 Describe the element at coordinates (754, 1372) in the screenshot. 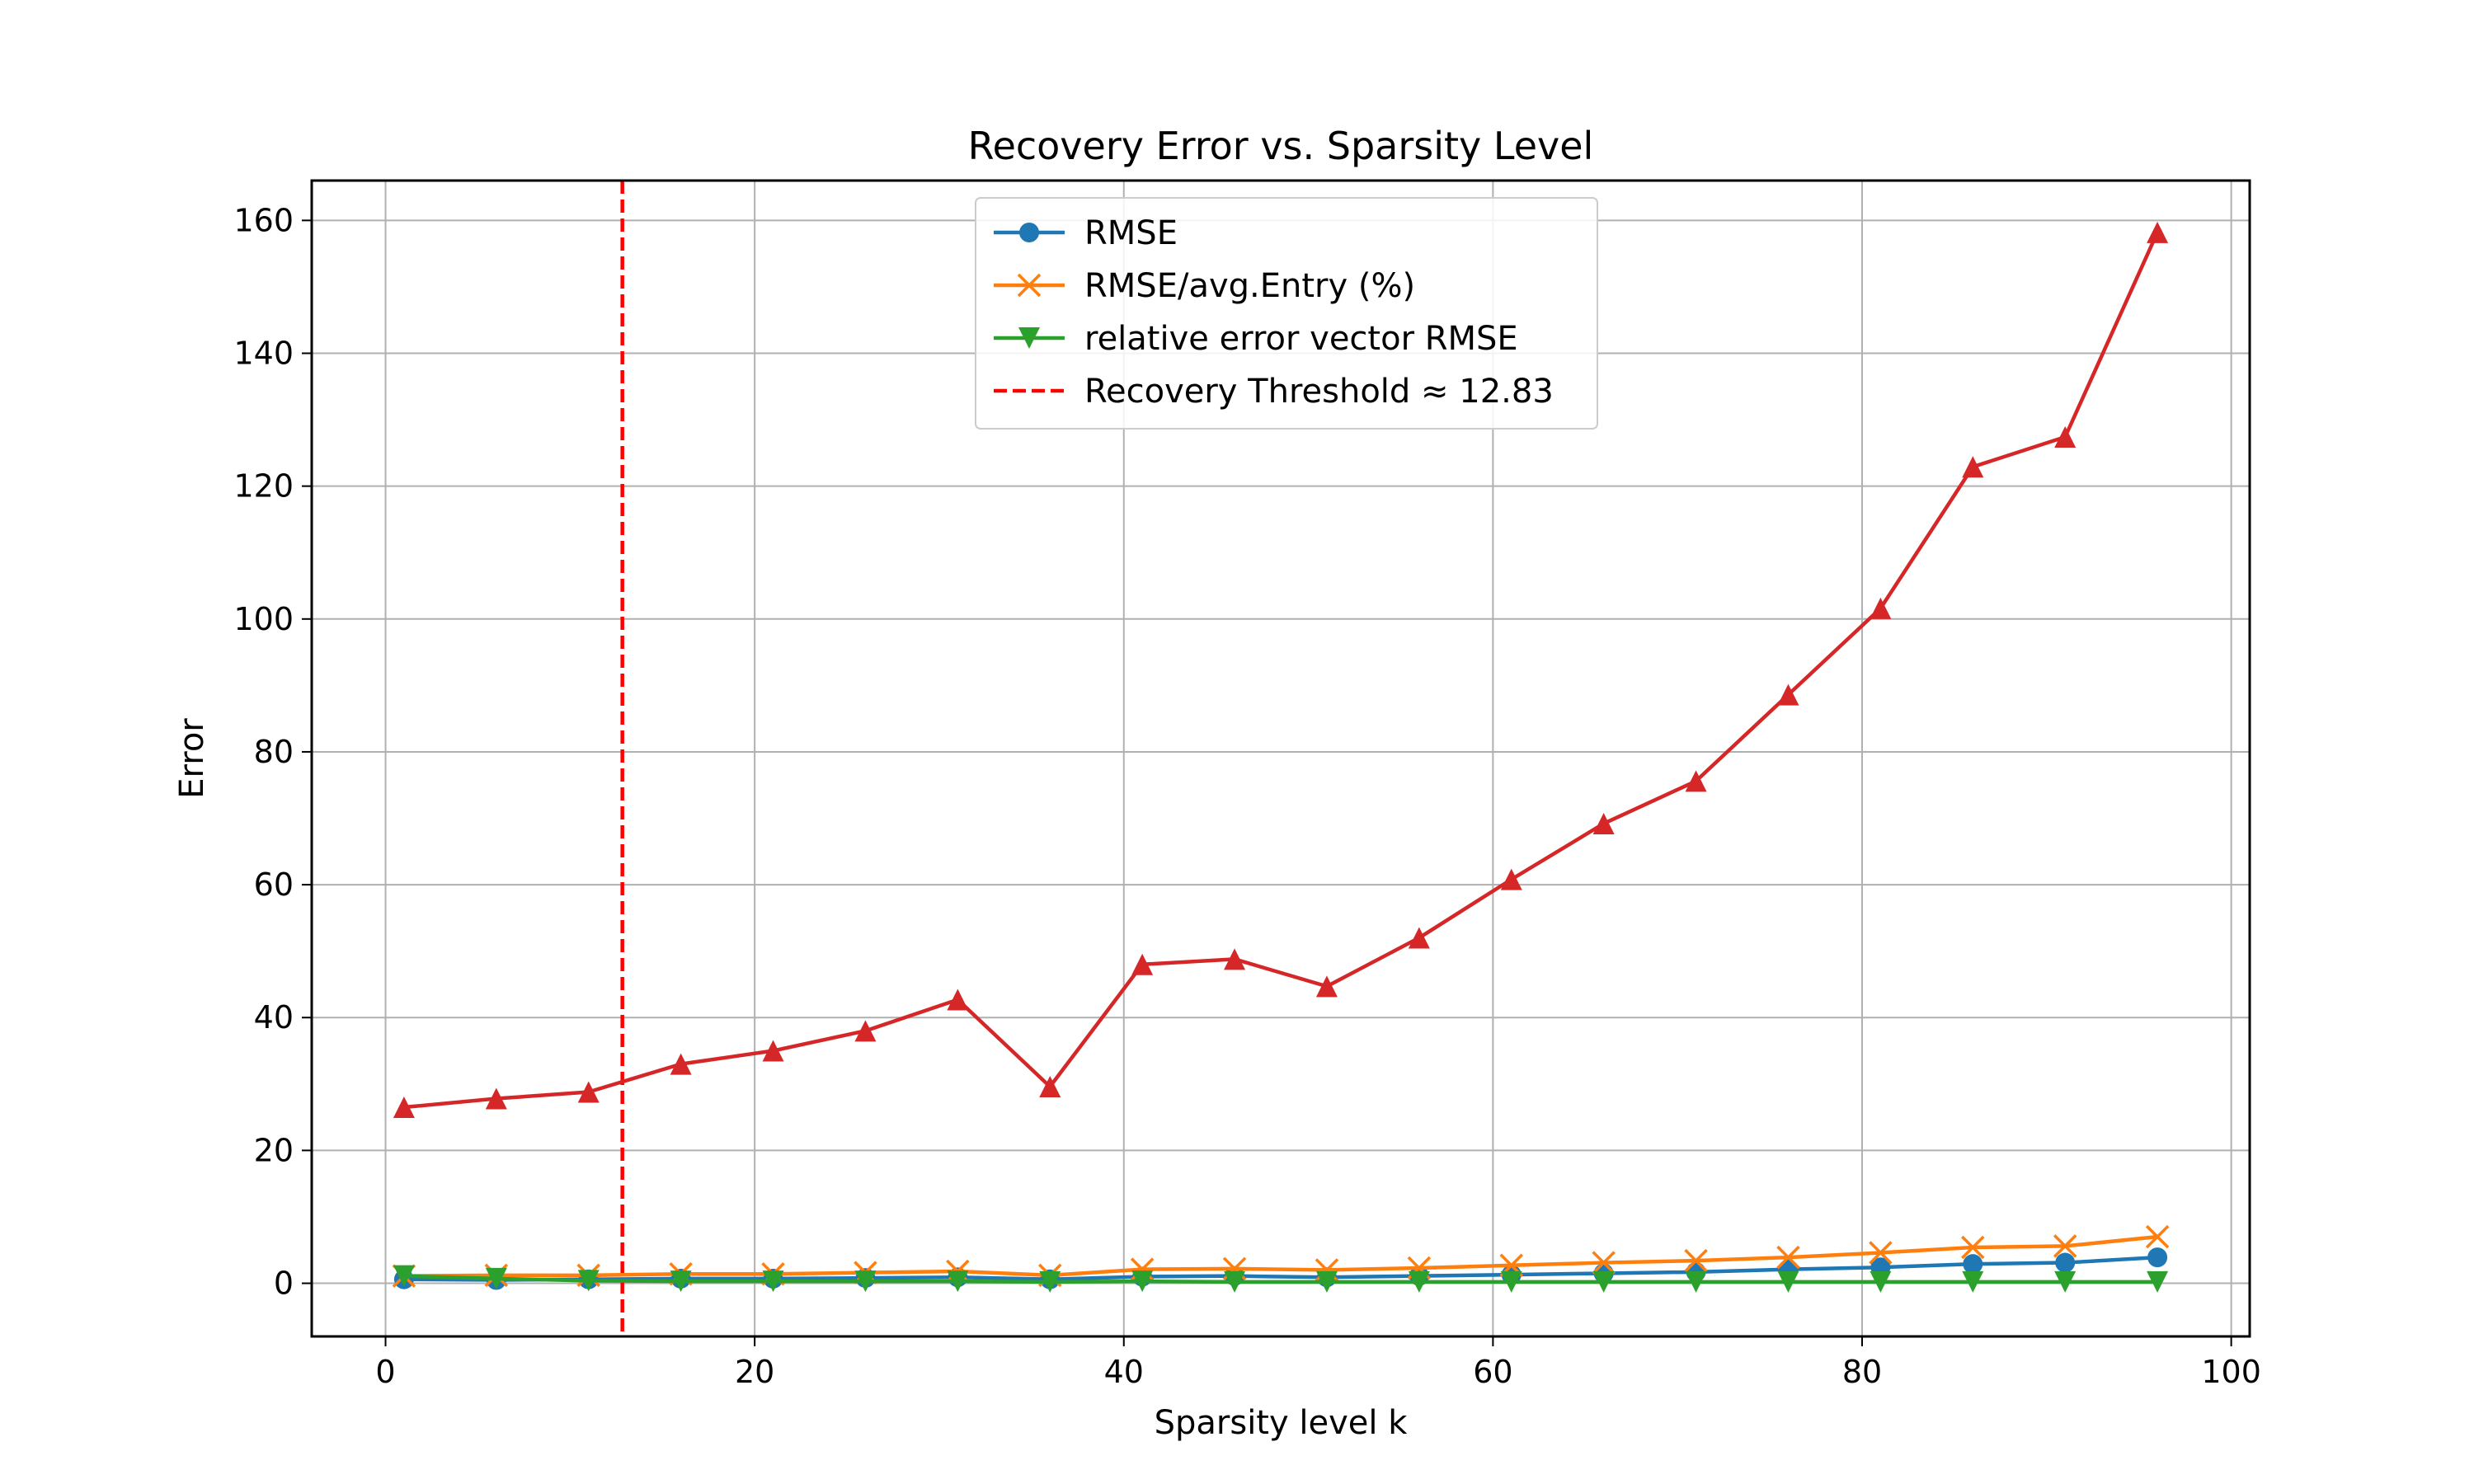

I see `x-tick-label: 20` at that location.